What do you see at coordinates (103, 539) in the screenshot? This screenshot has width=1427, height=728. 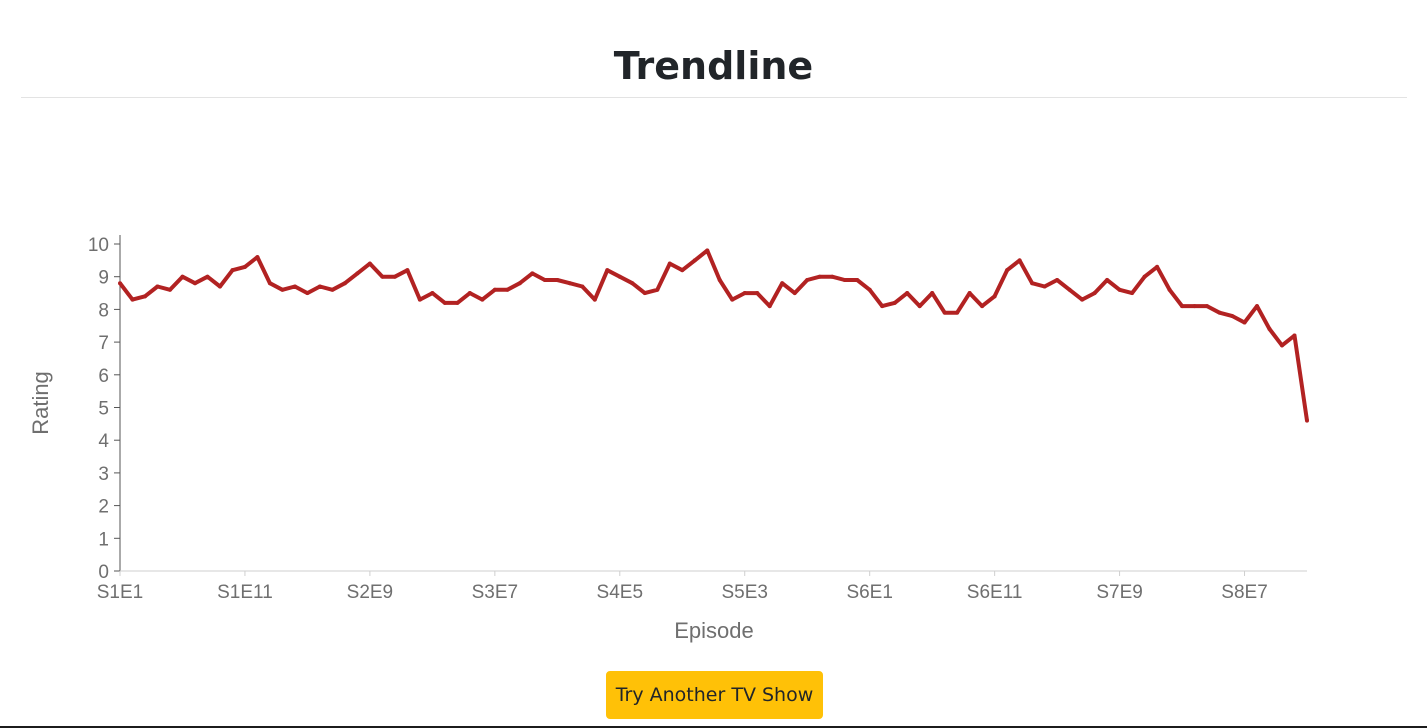 I see `y-tick-label: 1` at bounding box center [103, 539].